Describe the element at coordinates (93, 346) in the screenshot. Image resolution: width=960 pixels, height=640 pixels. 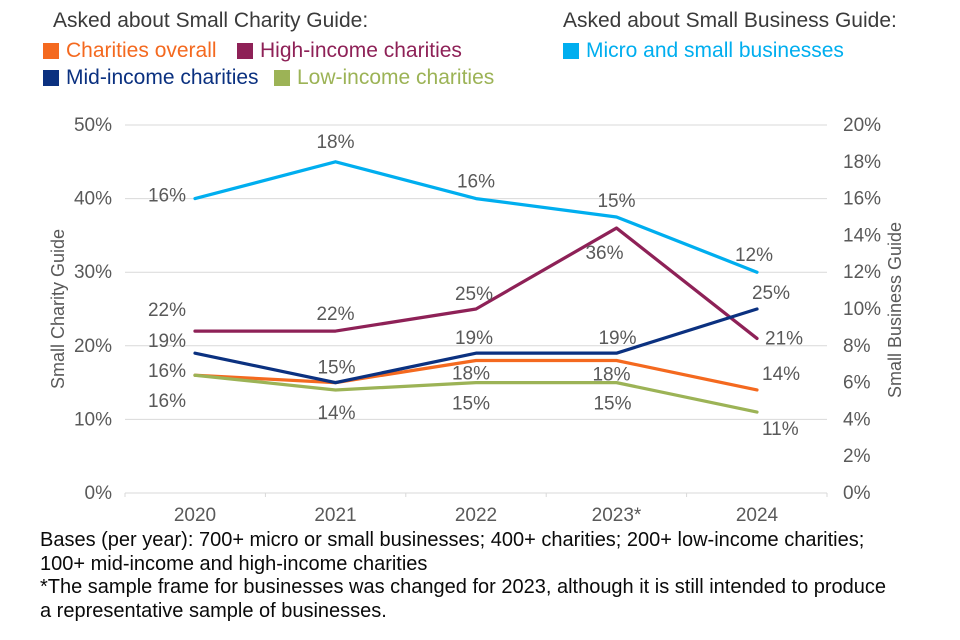
I see `left-axis-tick: 20%` at that location.